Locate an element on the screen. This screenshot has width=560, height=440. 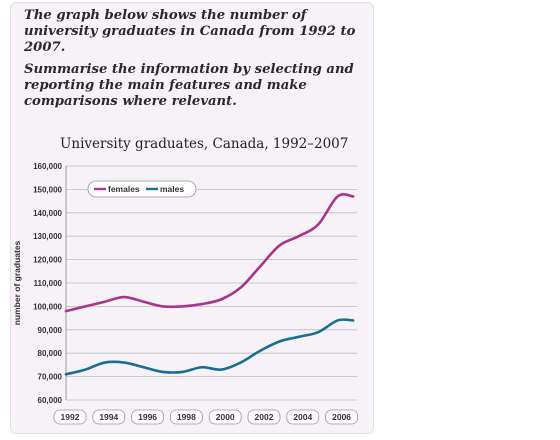
males-series-line is located at coordinates (209, 347).